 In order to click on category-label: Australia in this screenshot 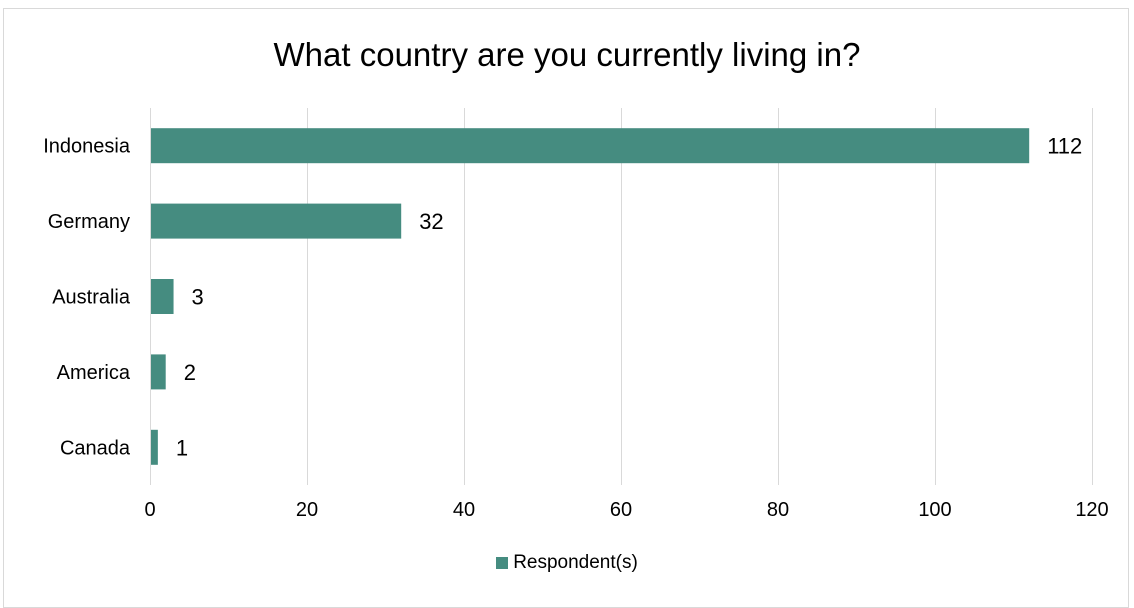, I will do `click(91, 298)`.